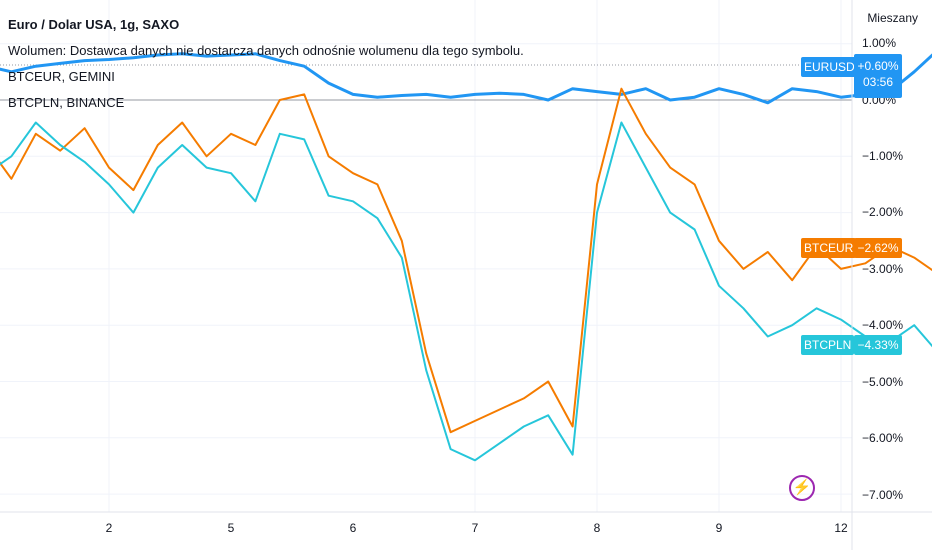  Describe the element at coordinates (883, 382) in the screenshot. I see `y-tick-label: −5.00%` at that location.